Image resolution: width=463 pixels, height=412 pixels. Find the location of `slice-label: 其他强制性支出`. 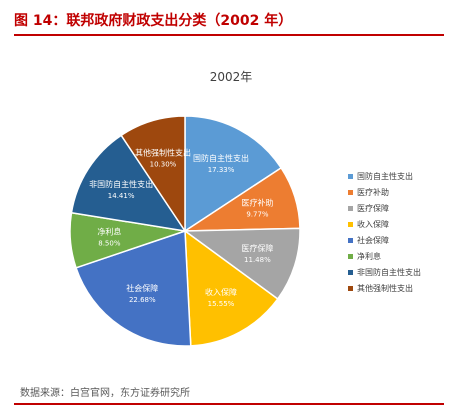

slice-label: 其他强制性支出 is located at coordinates (163, 152).